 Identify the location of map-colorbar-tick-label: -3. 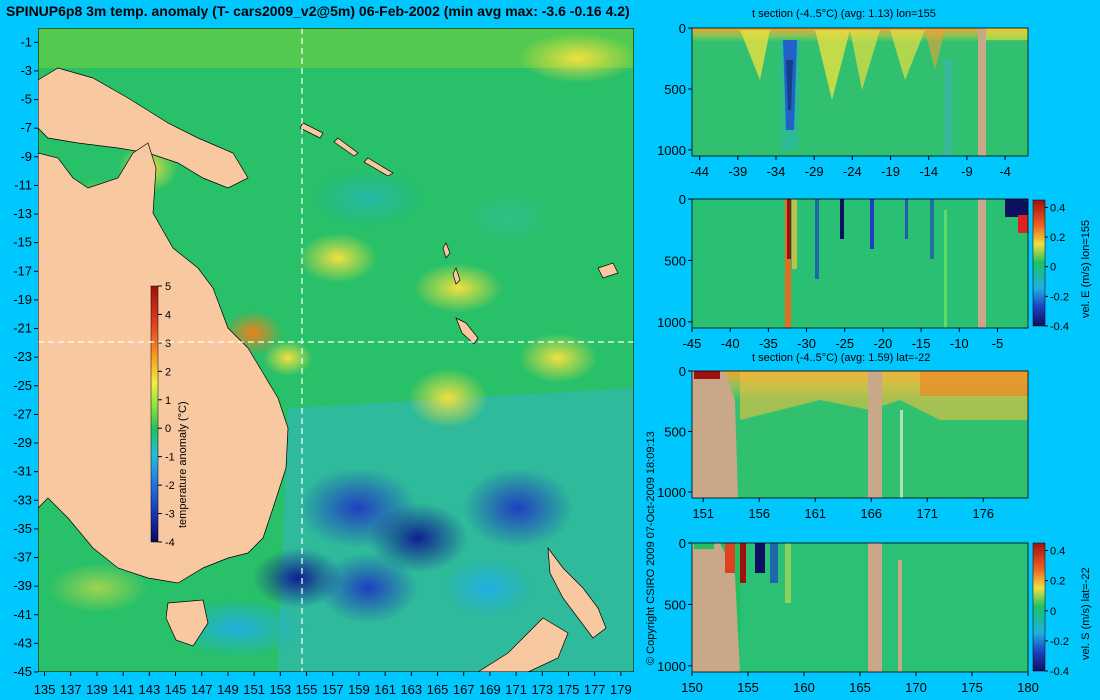
(170, 515).